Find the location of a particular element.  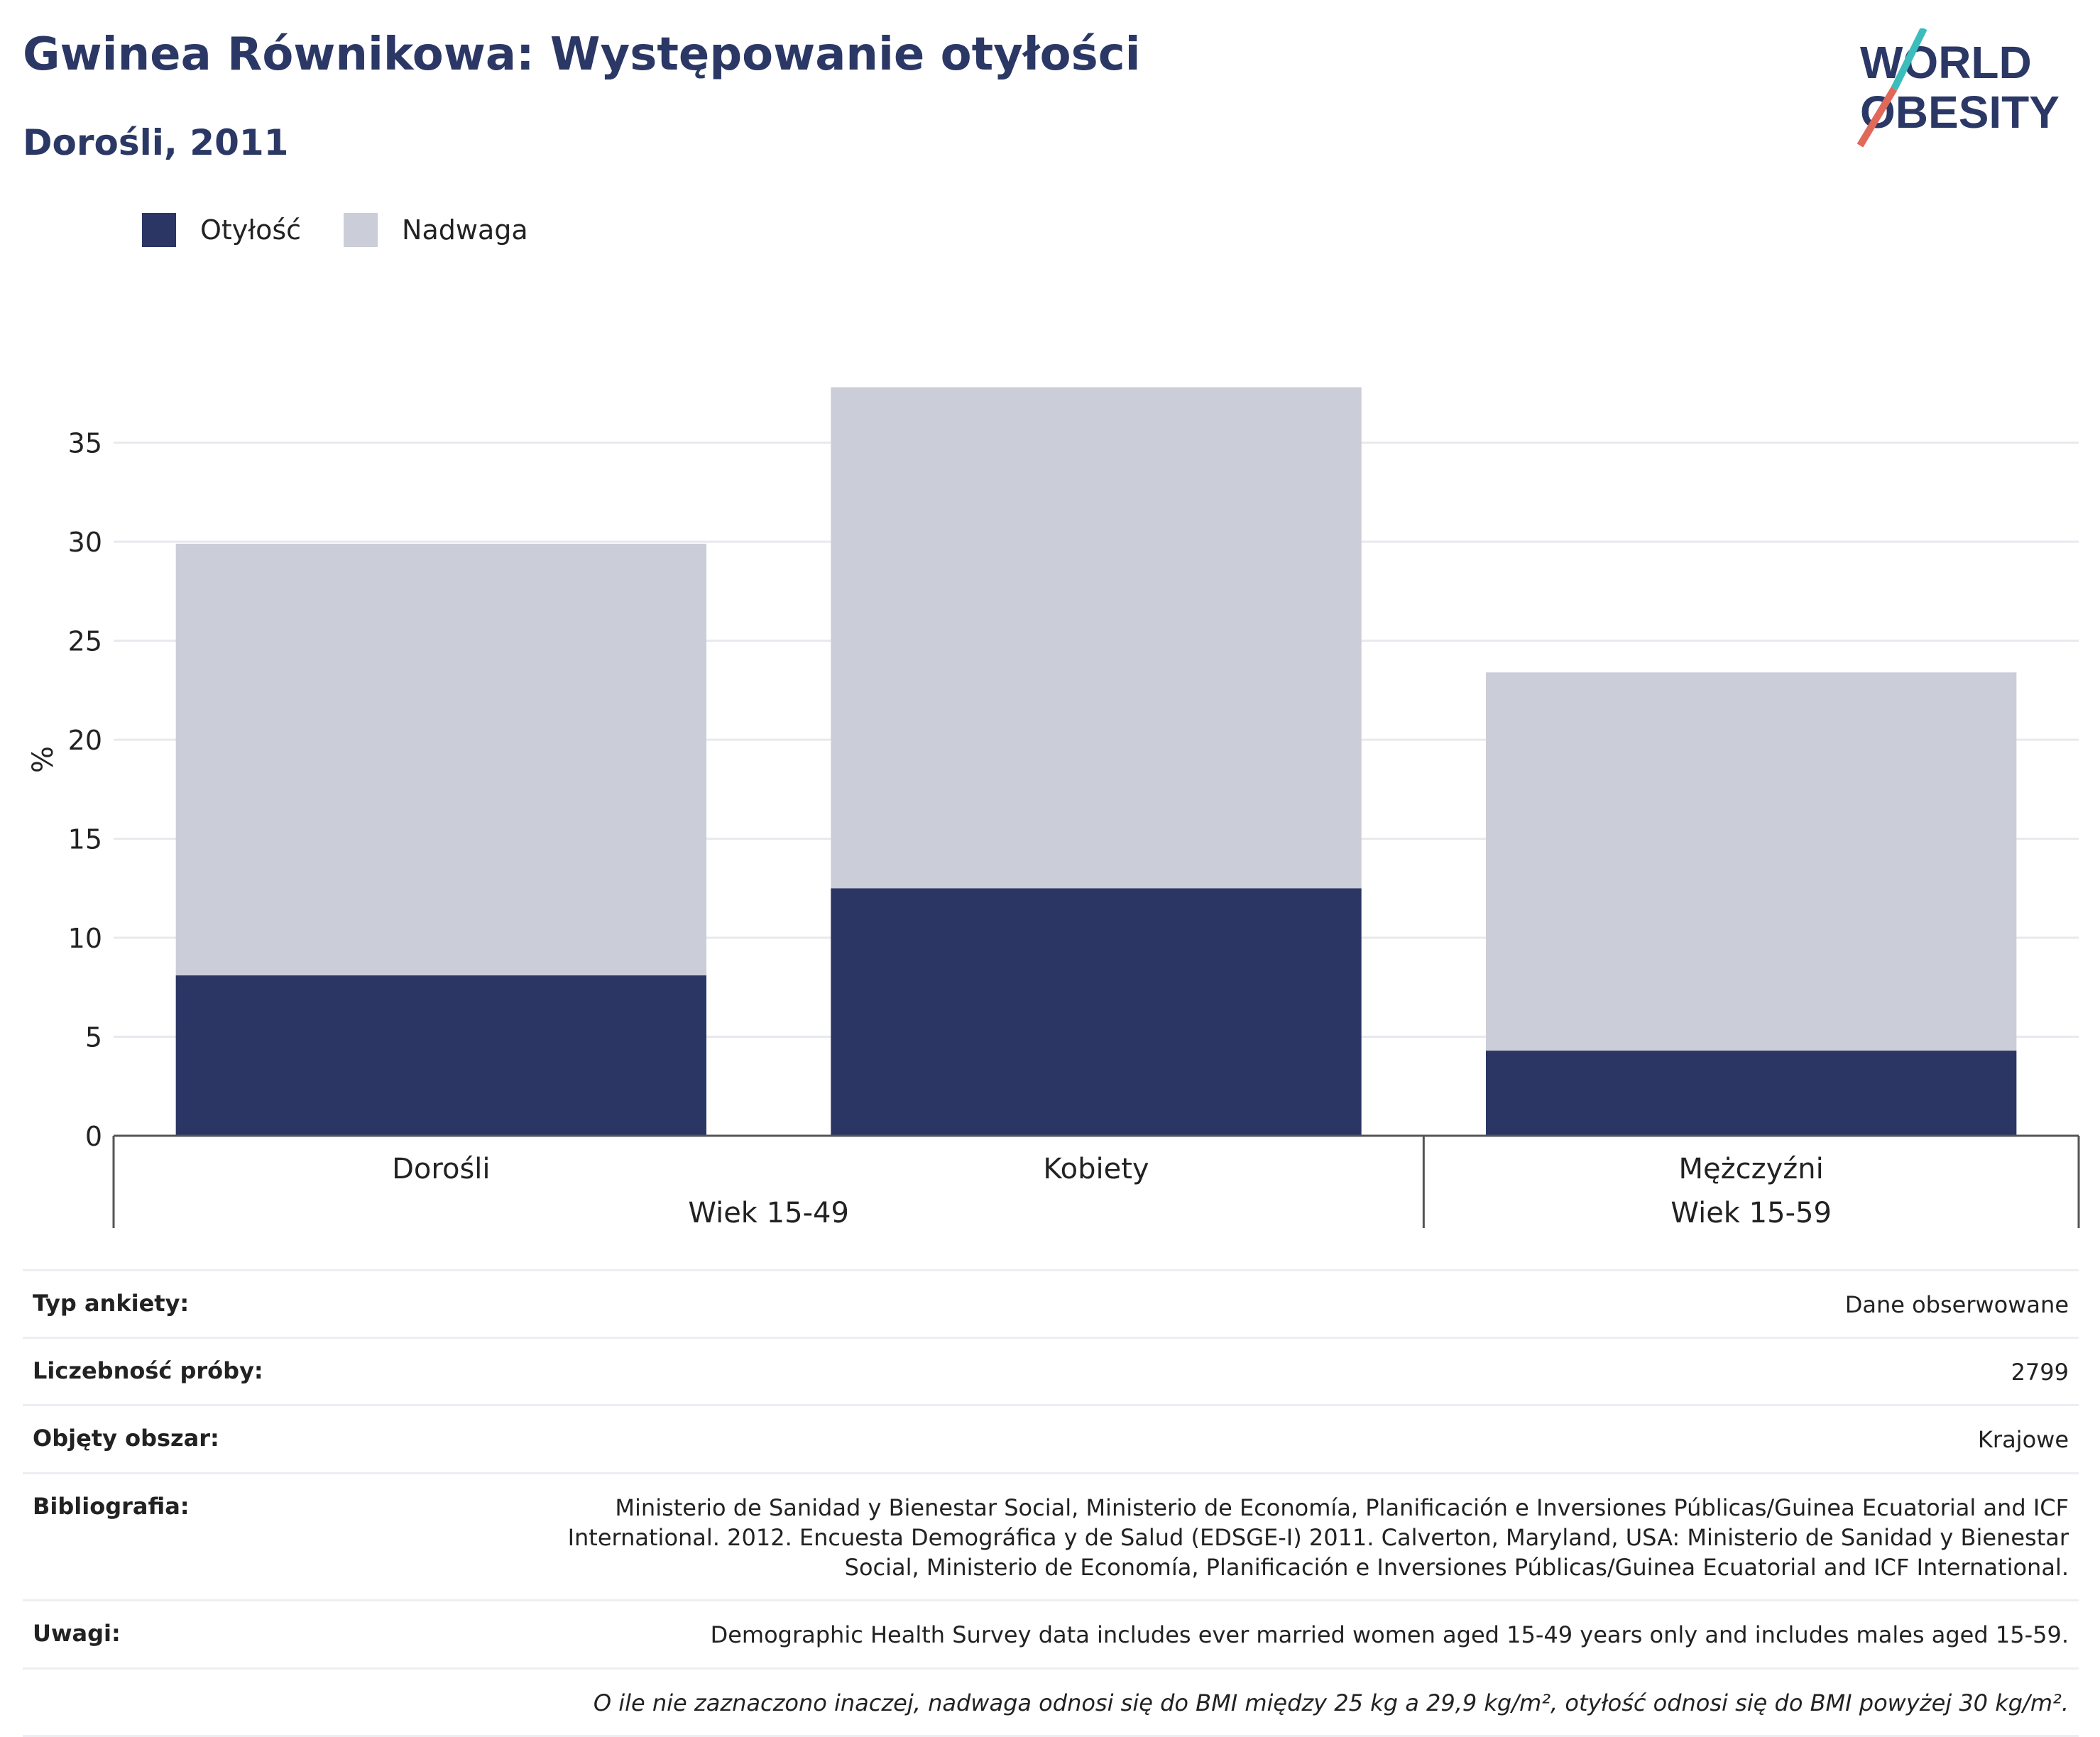

legend-swatch-obesity is located at coordinates (159, 230).